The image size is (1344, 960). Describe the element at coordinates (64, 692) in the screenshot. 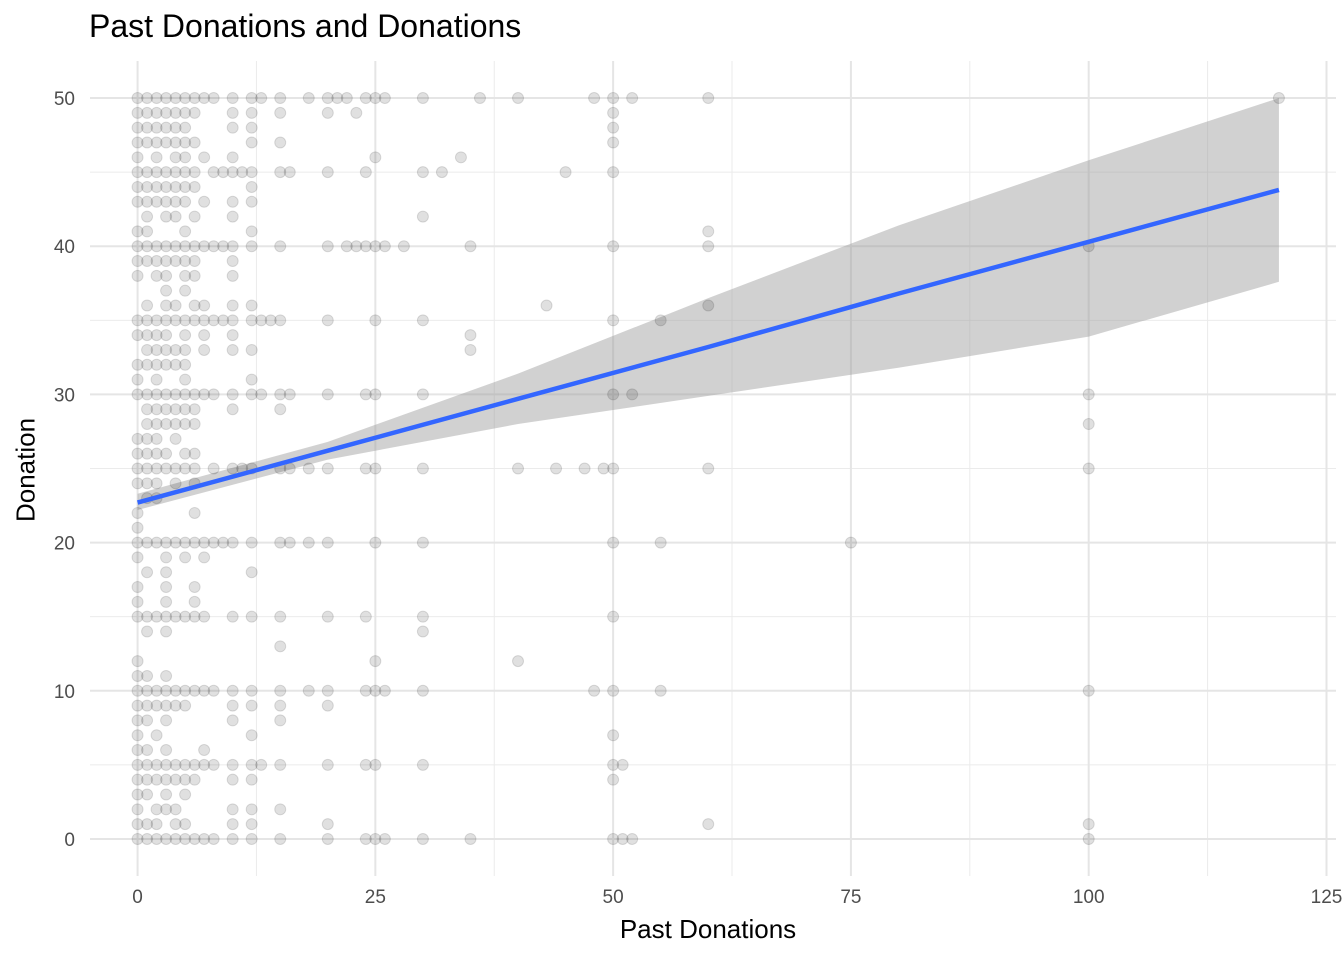

I see `y-tick-label: 10` at that location.